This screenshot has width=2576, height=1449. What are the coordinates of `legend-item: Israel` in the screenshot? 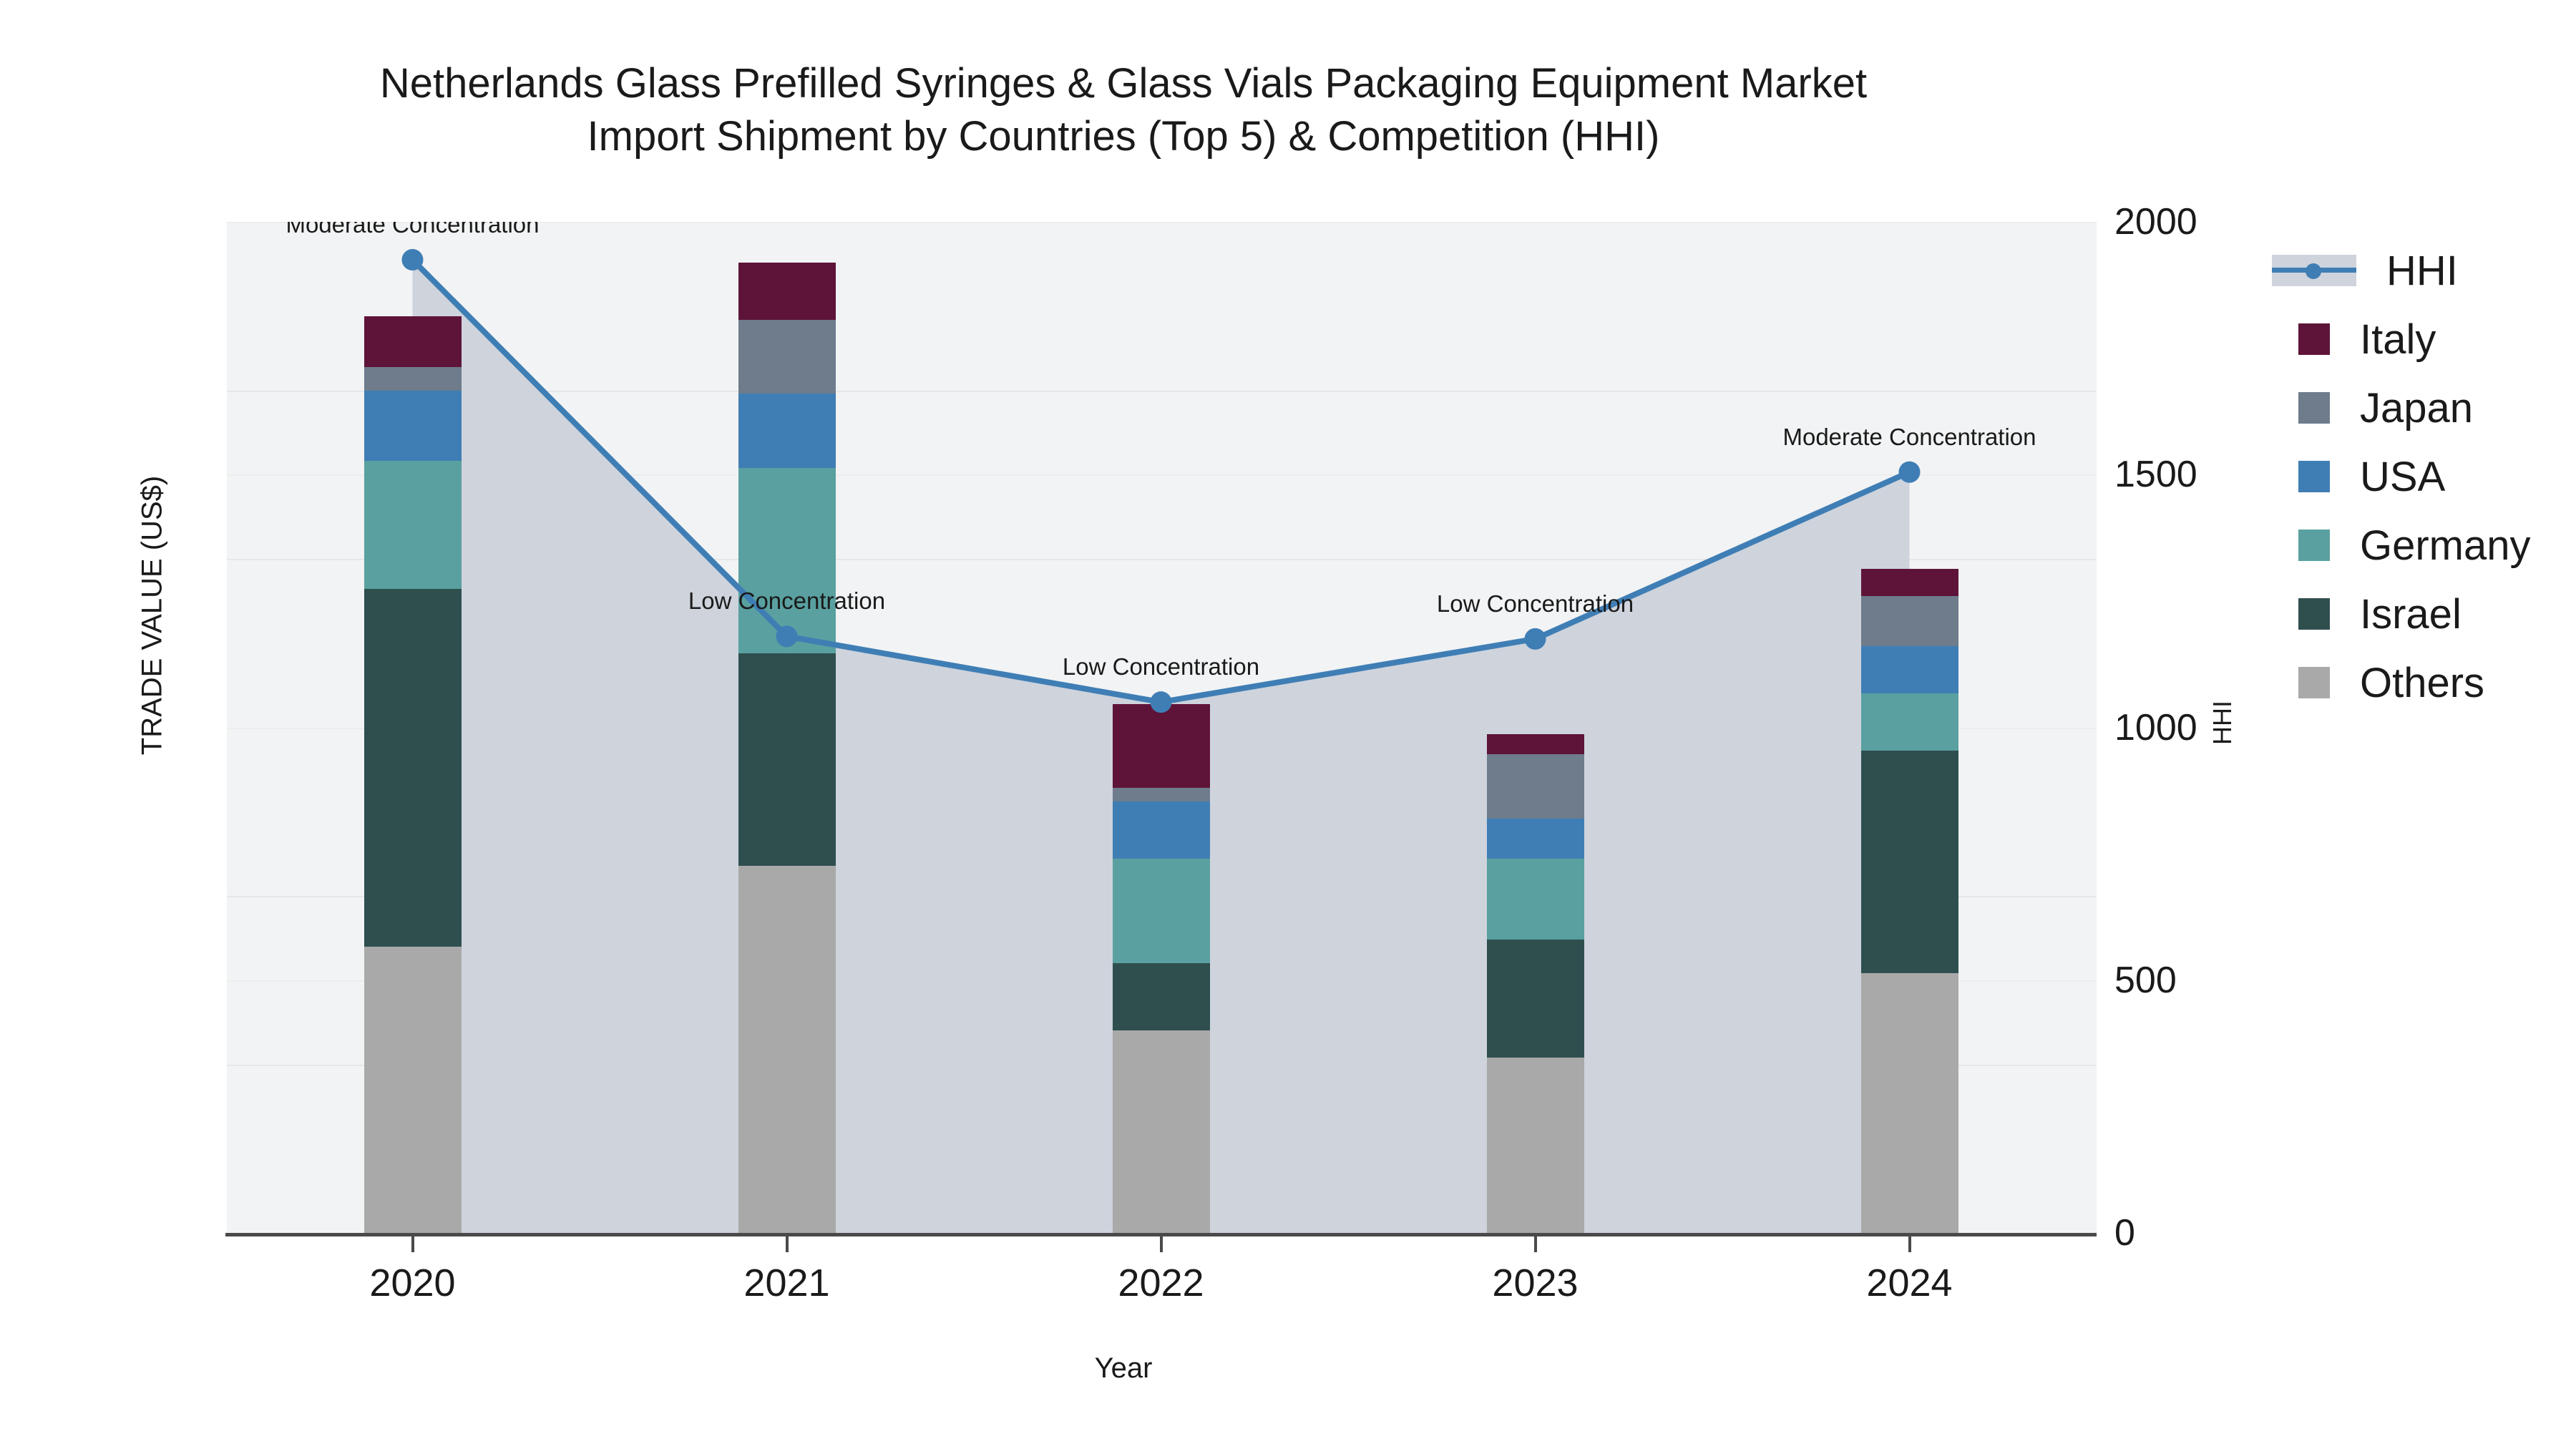 It's located at (2401, 614).